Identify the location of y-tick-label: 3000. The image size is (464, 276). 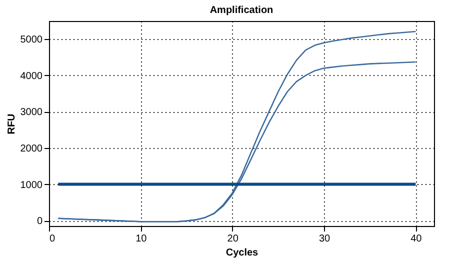
(31, 112).